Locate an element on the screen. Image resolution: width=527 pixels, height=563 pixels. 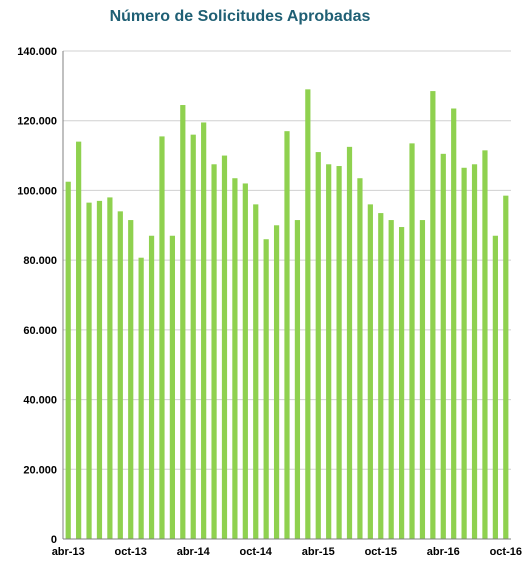
y-tick-label: 0 is located at coordinates (54, 540).